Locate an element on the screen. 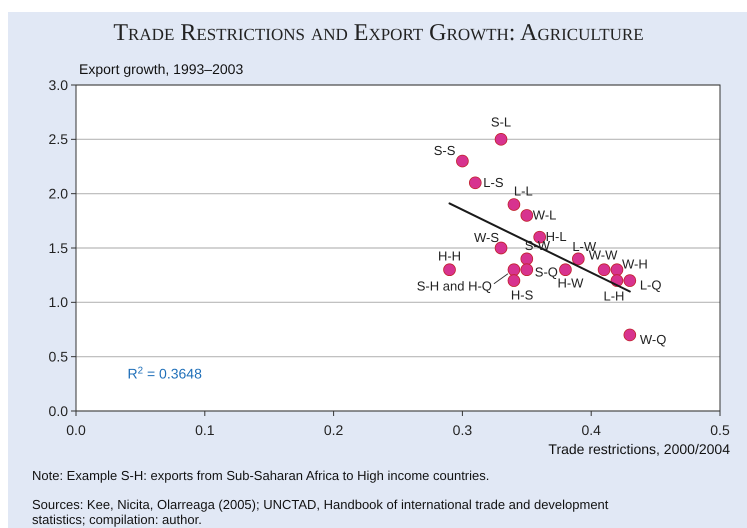  y-tick-label: 1.0 is located at coordinates (58, 302).